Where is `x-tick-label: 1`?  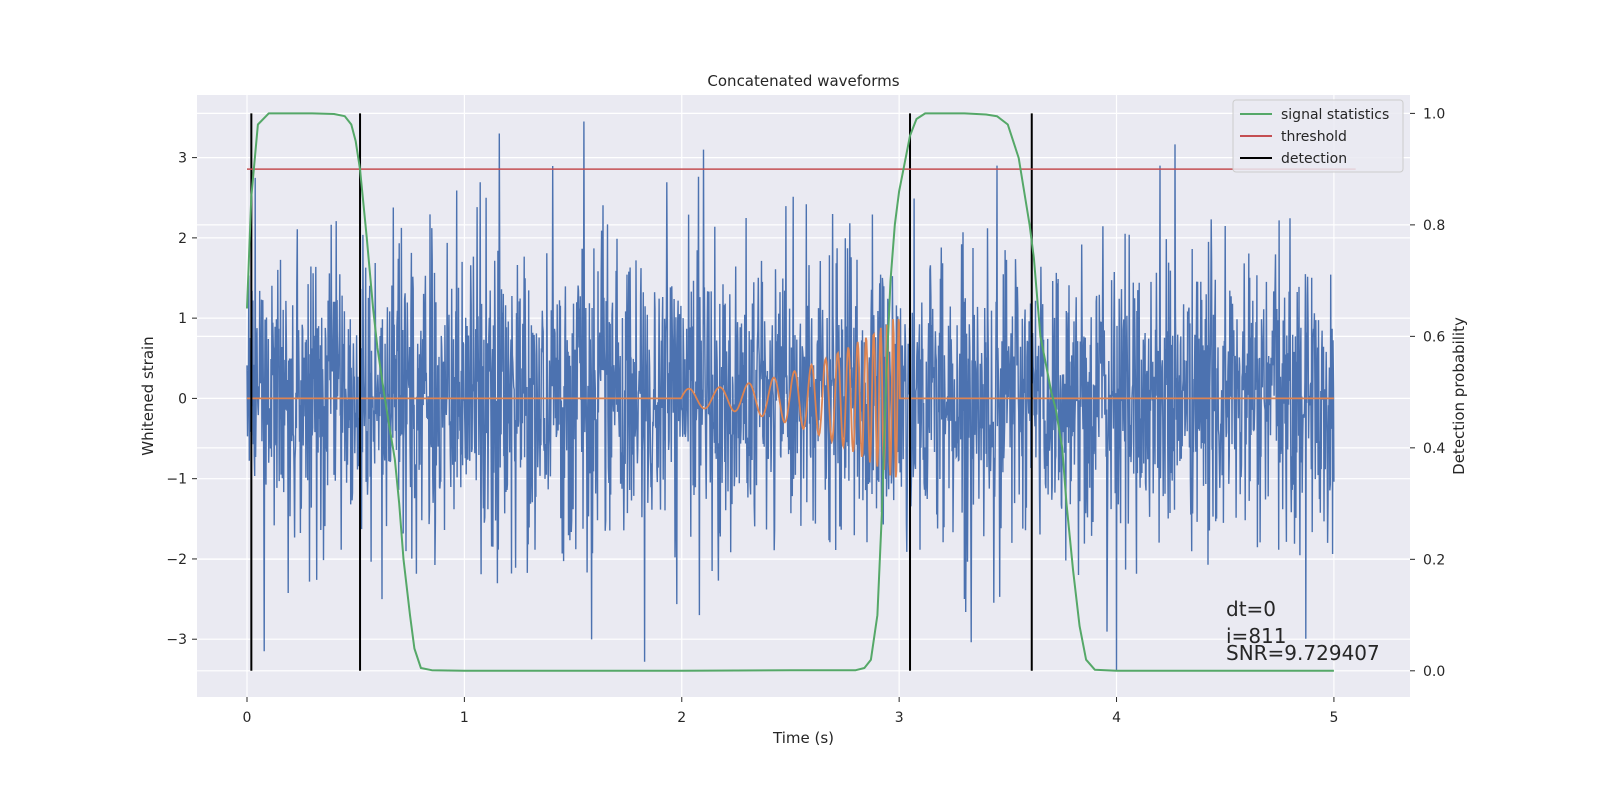
x-tick-label: 1 is located at coordinates (464, 718).